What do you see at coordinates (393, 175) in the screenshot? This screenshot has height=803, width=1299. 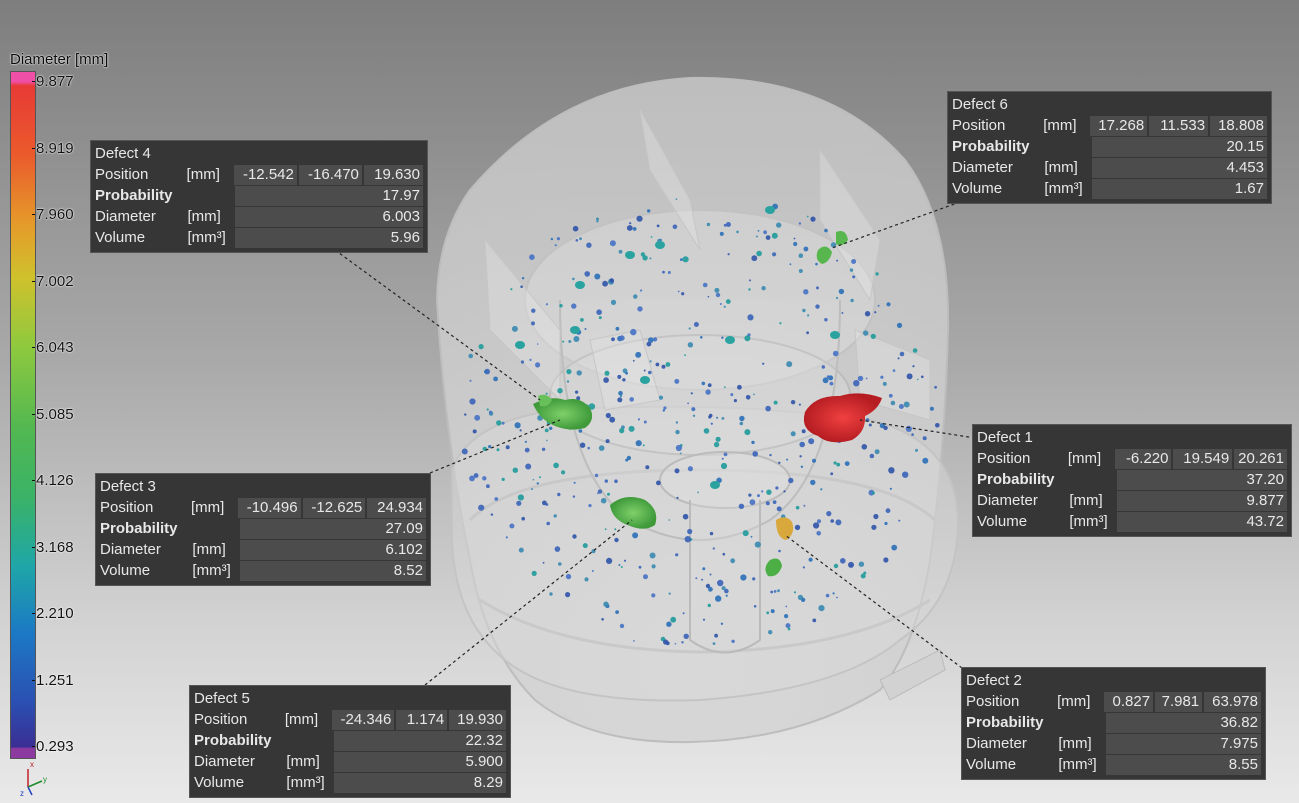 I see `position-row-value: 19.630` at bounding box center [393, 175].